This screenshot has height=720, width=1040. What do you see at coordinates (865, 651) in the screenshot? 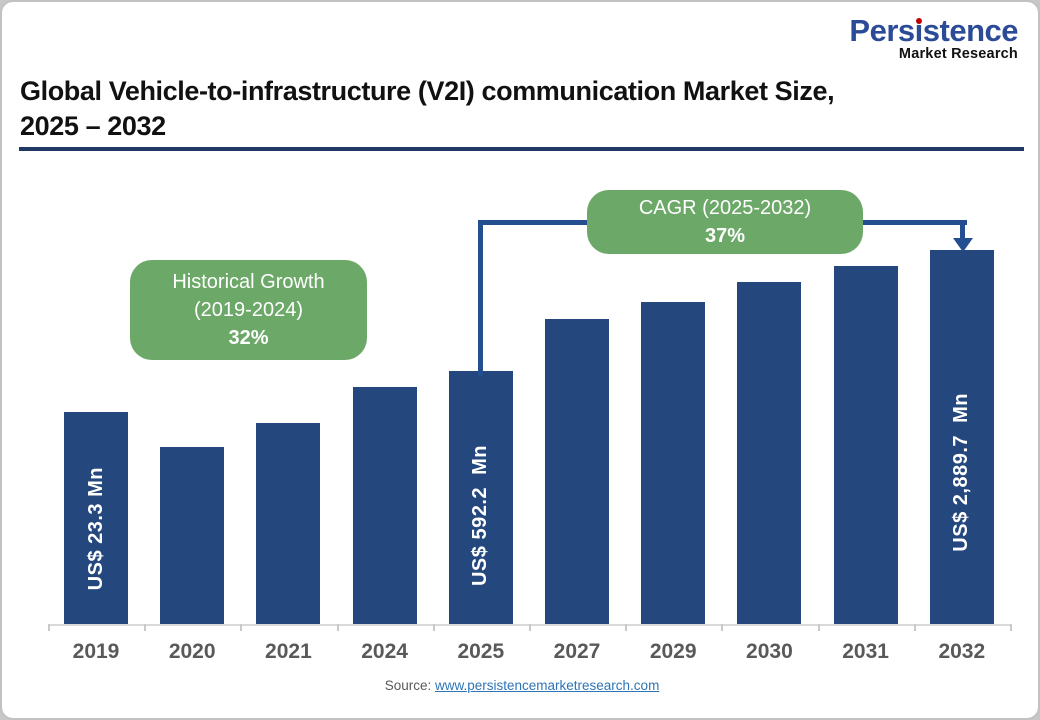
I see `x-axis-label-2031: 2031` at bounding box center [865, 651].